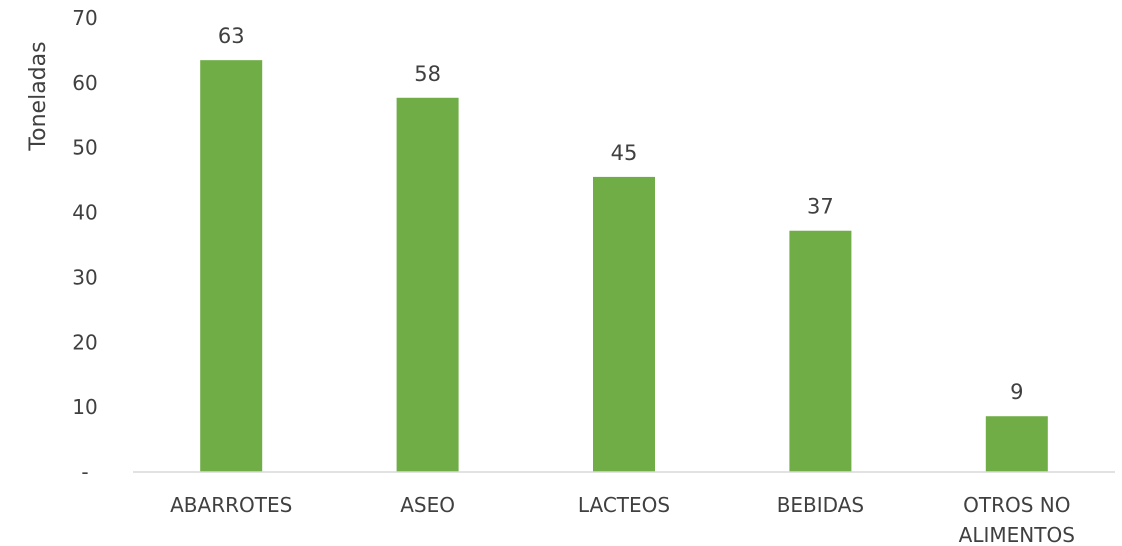  I want to click on category-label: ASEO, so click(427, 505).